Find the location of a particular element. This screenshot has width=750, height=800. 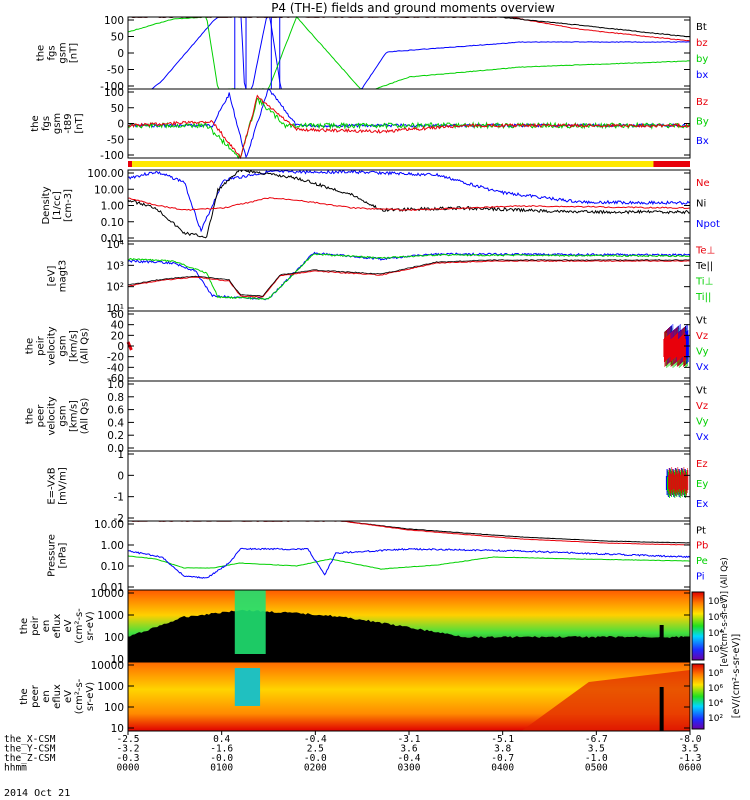

legend-by: By is located at coordinates (702, 121).